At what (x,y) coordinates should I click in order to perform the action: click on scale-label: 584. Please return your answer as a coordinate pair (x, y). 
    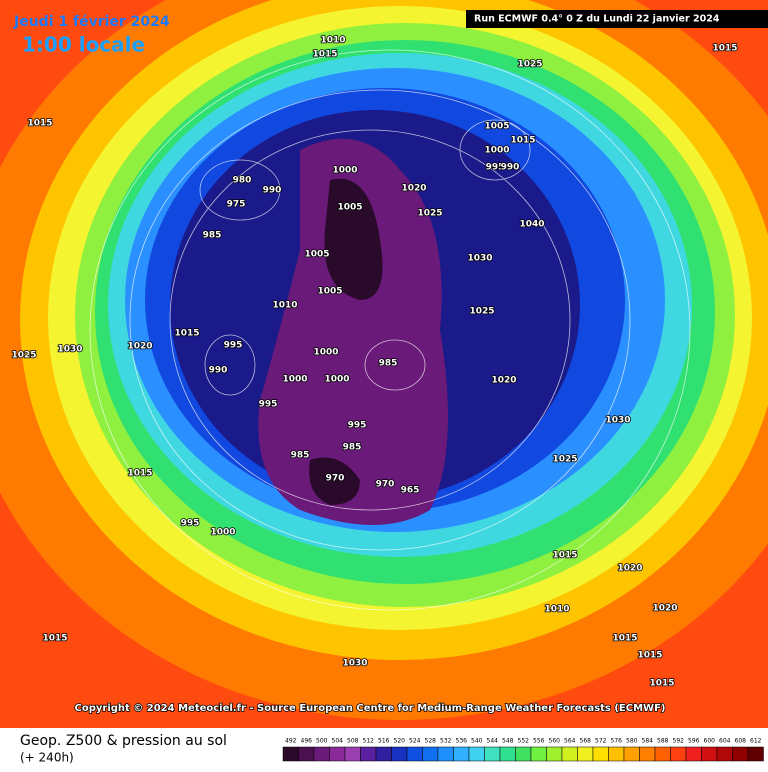
    Looking at the image, I should click on (648, 741).